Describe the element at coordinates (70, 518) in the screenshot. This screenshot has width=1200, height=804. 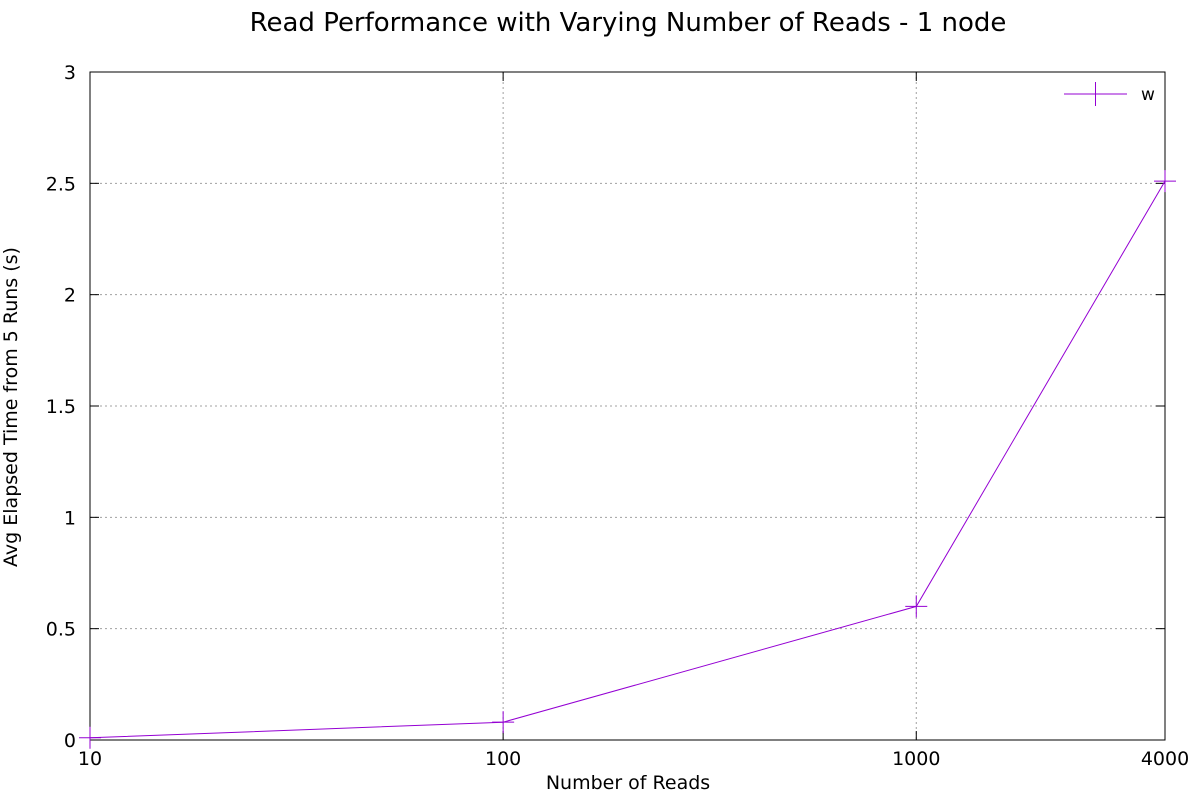
I see `y-tick-label: 1` at that location.